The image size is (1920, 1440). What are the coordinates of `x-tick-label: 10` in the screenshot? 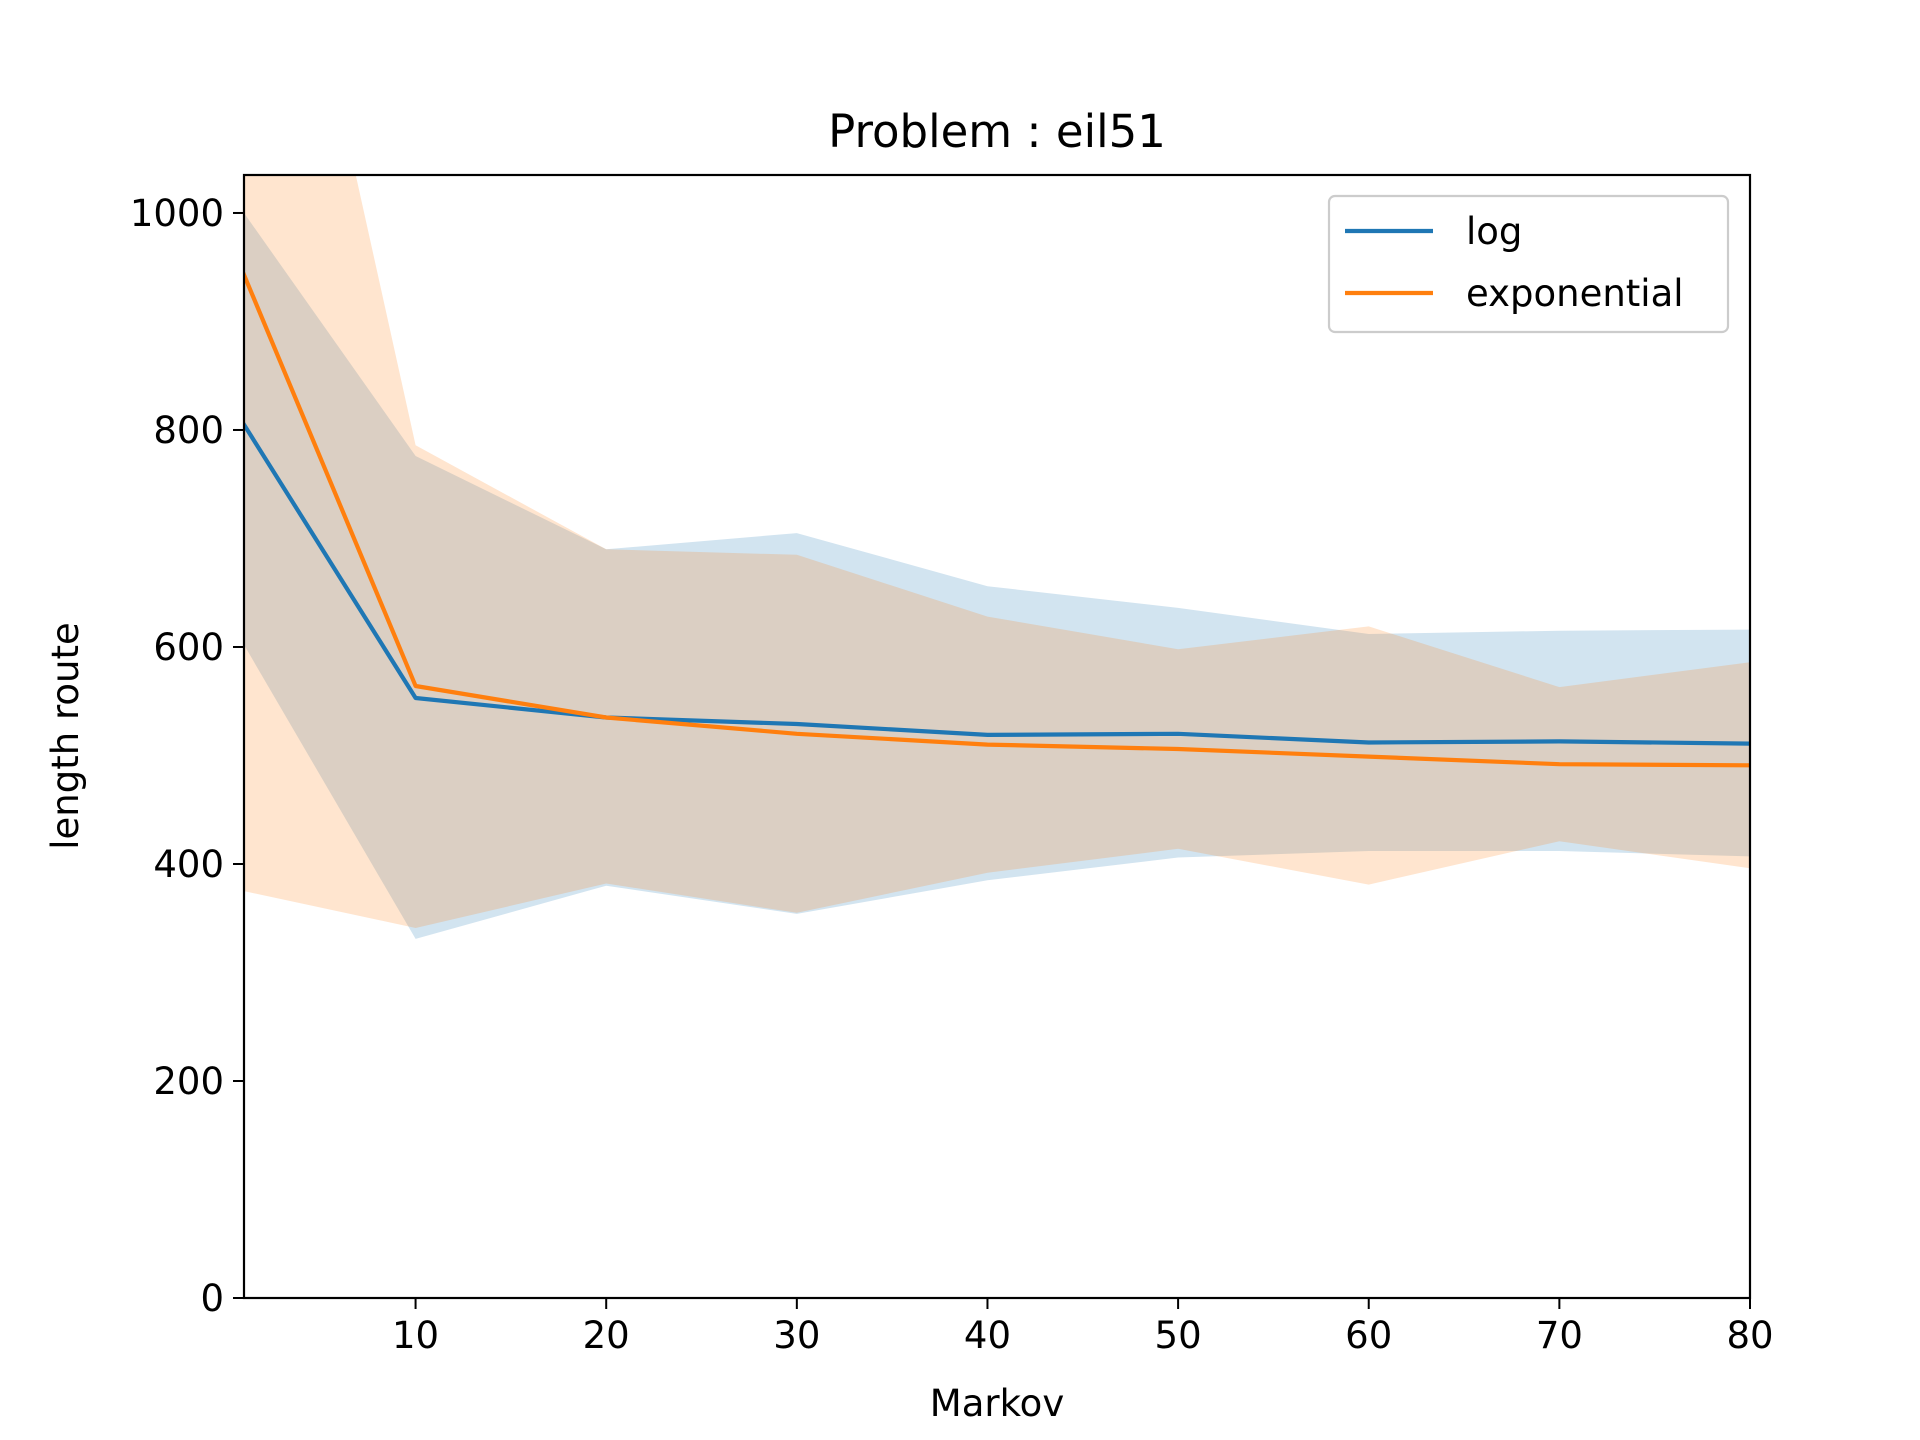 It's located at (415, 1335).